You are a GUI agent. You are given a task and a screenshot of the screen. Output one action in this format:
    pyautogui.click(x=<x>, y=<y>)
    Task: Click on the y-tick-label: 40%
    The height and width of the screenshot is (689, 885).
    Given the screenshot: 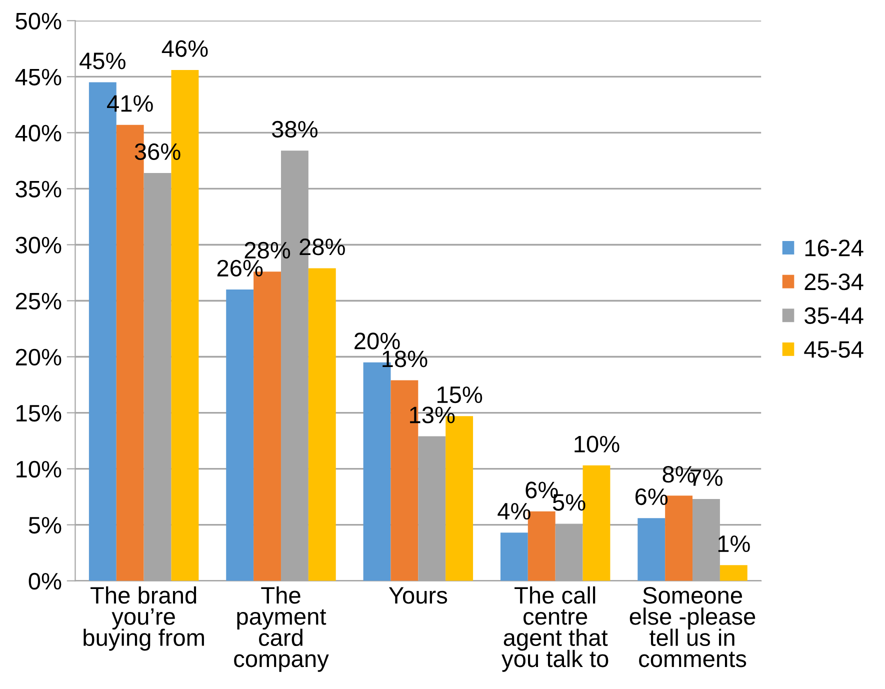 What is the action you would take?
    pyautogui.click(x=38, y=133)
    